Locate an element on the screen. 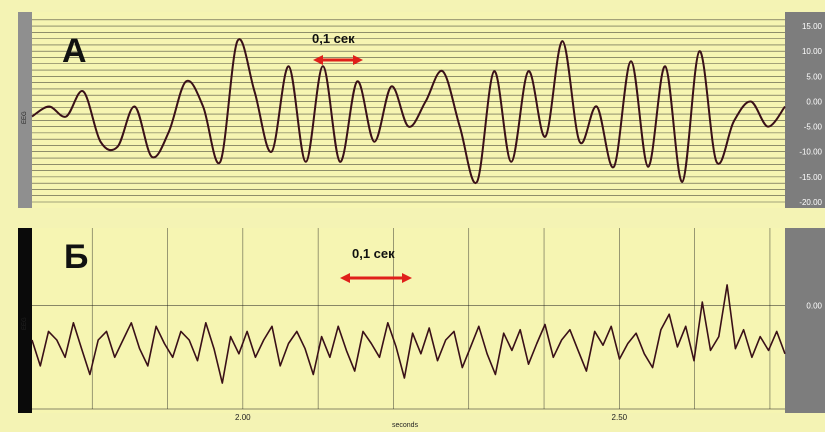 The image size is (825, 432). scale-arrow-b-head-left is located at coordinates (345, 278).